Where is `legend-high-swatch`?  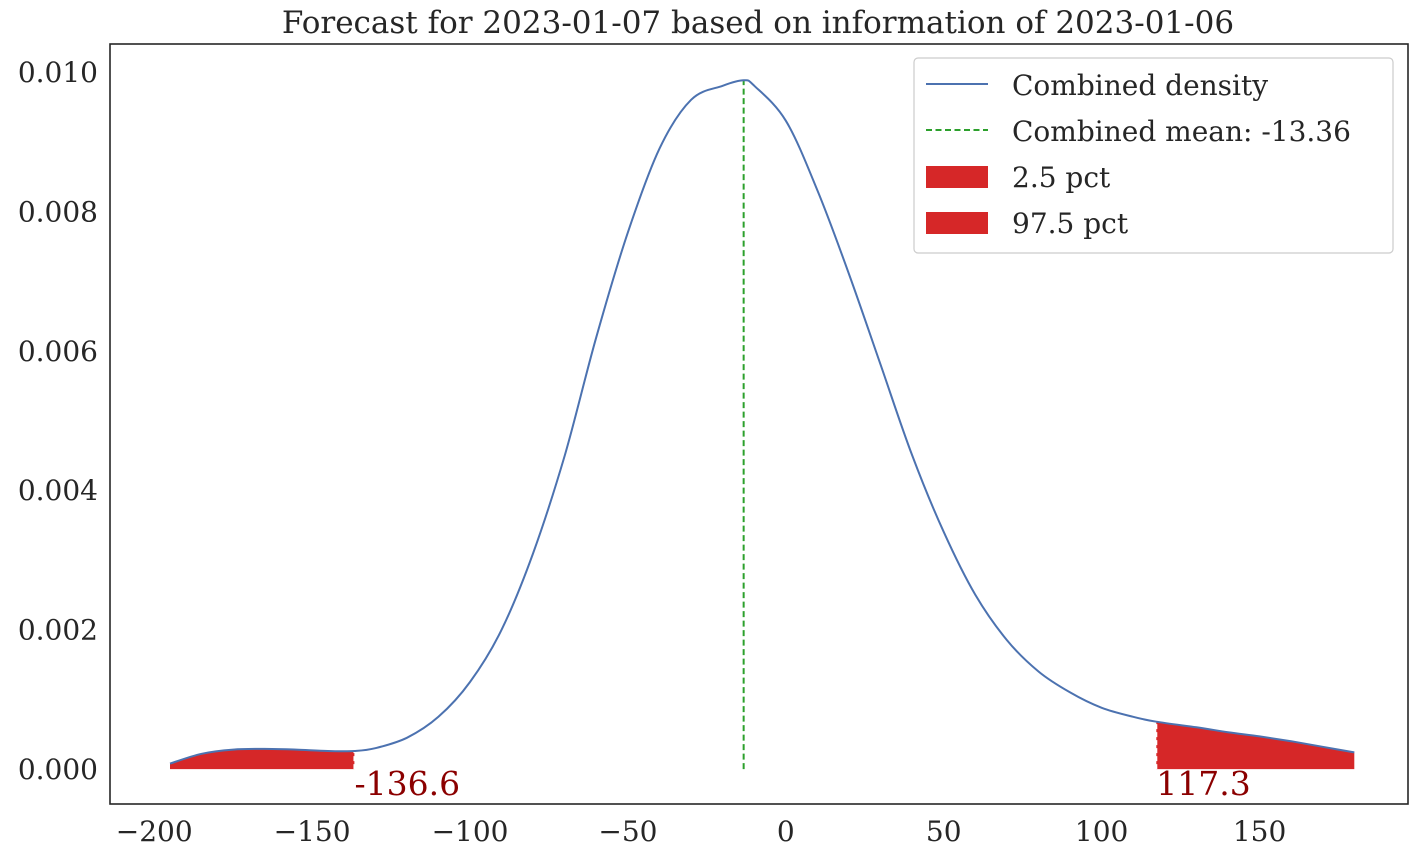
legend-high-swatch is located at coordinates (957, 223).